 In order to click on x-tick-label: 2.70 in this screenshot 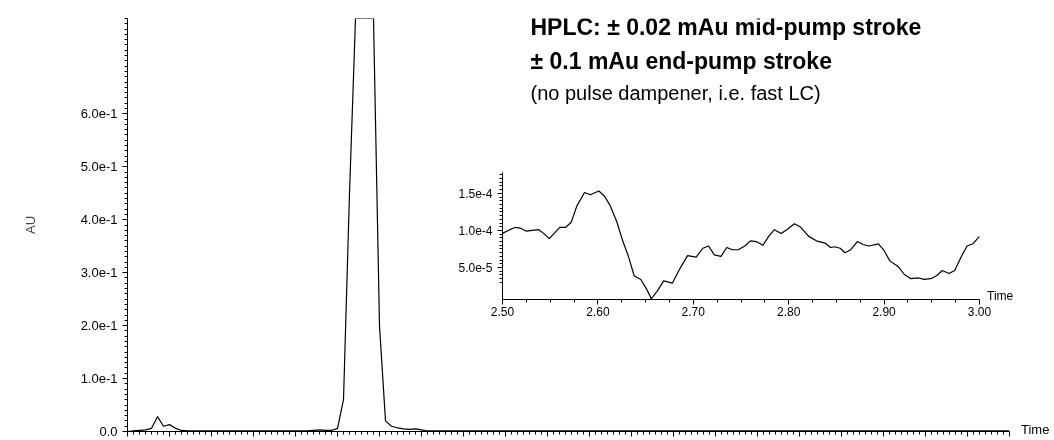, I will do `click(693, 311)`.